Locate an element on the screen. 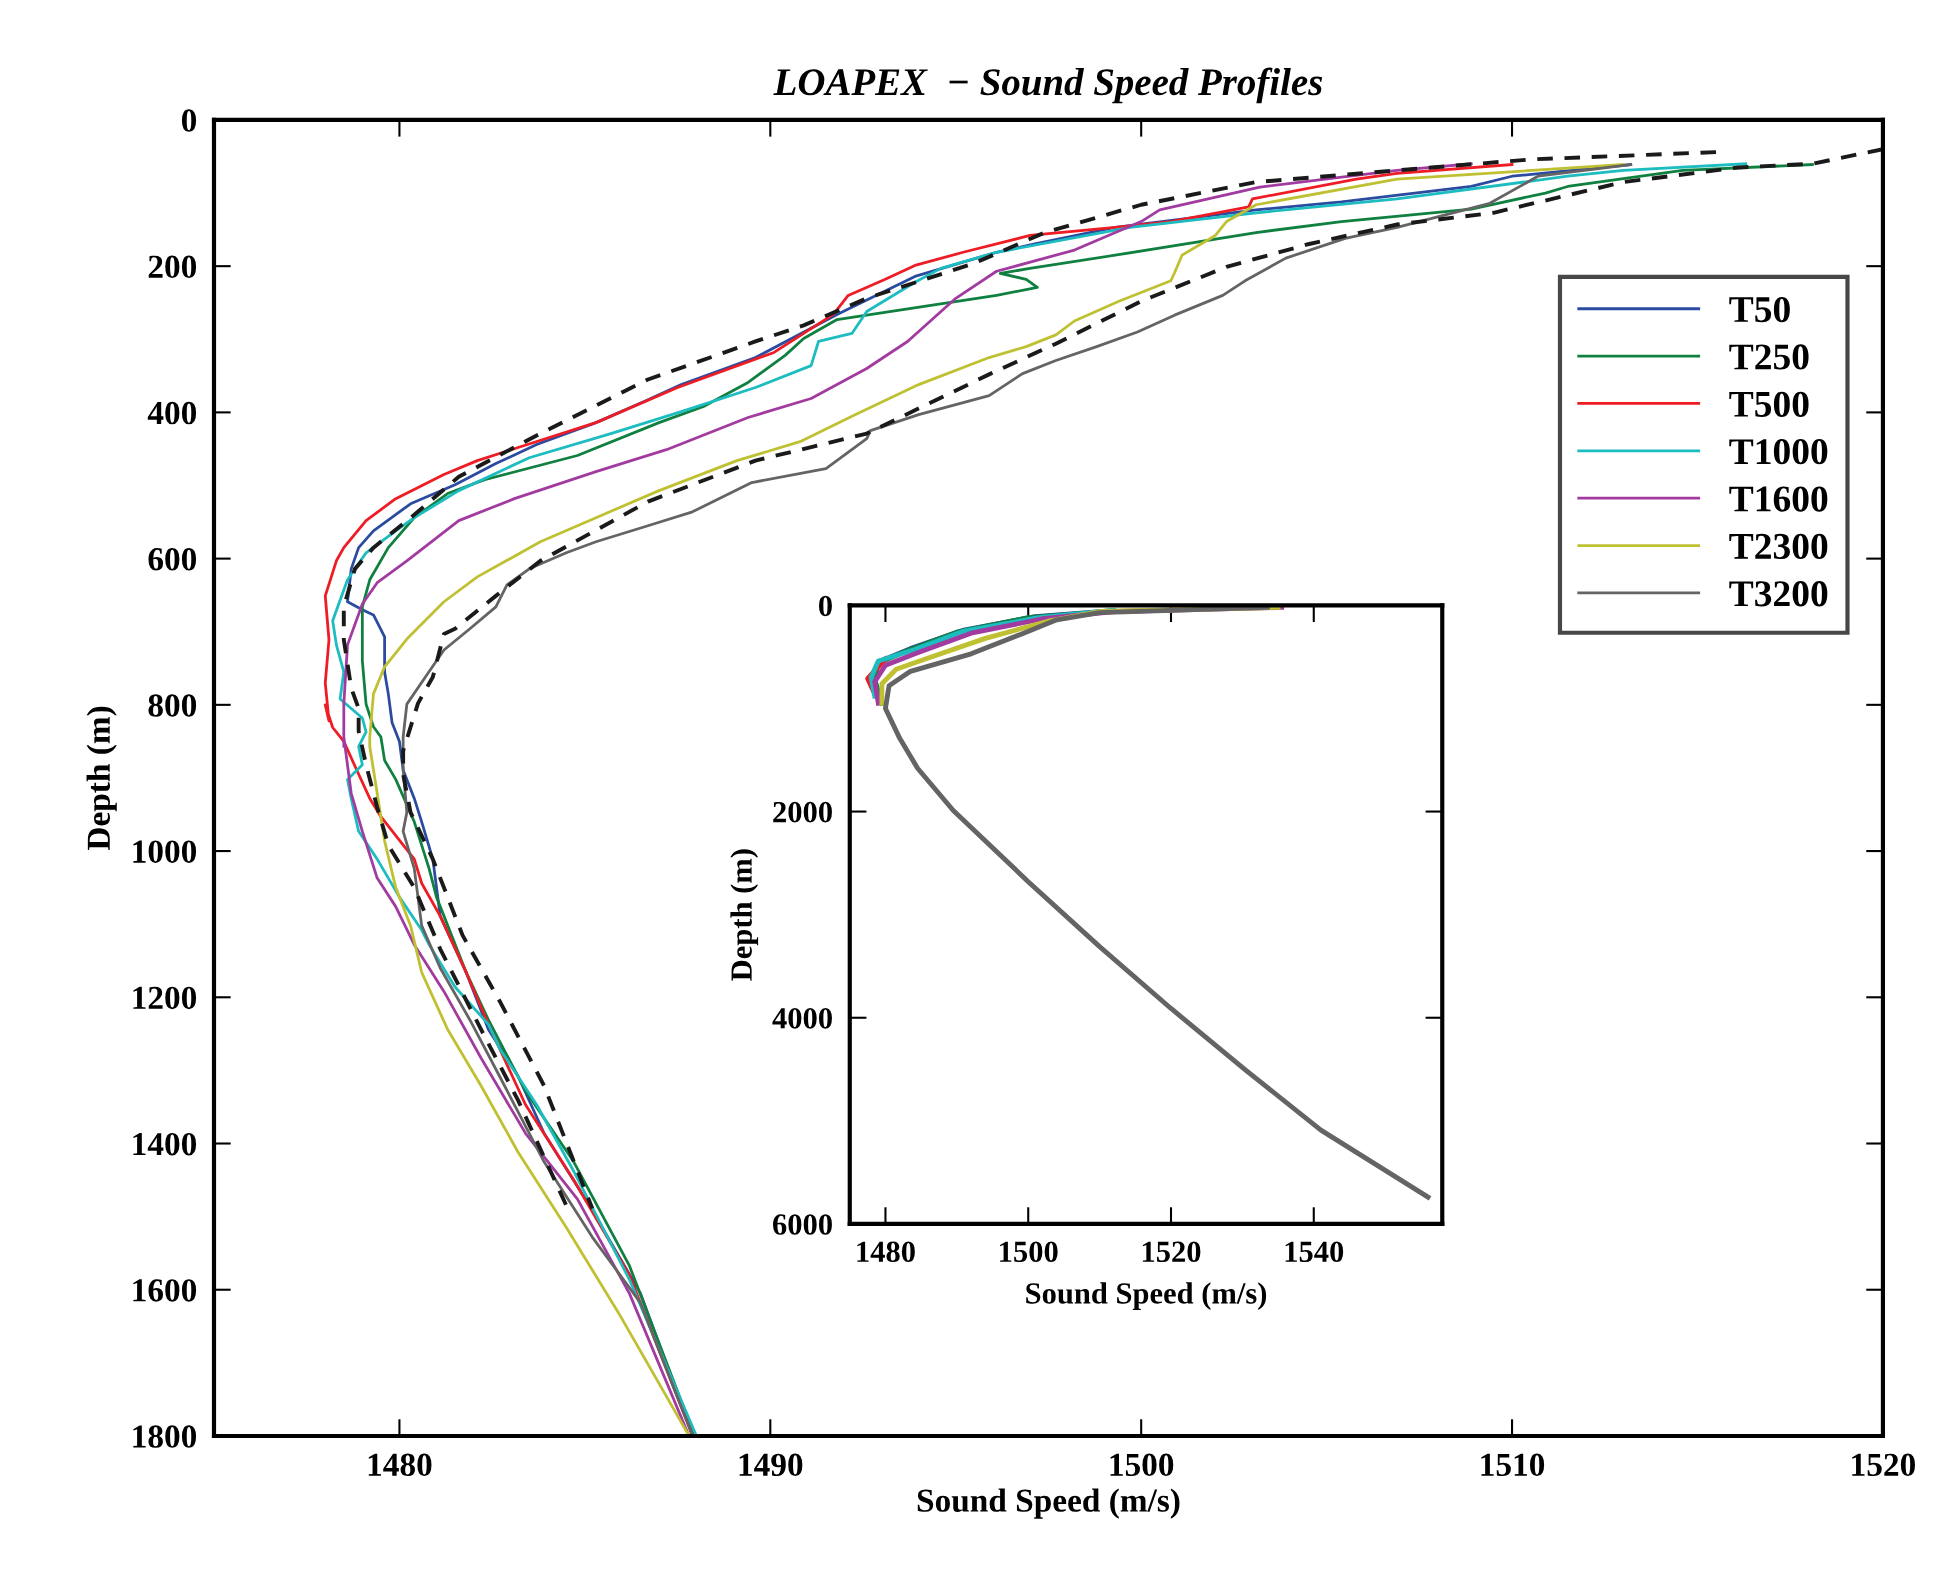  y-tick-label: 400 is located at coordinates (172, 413).